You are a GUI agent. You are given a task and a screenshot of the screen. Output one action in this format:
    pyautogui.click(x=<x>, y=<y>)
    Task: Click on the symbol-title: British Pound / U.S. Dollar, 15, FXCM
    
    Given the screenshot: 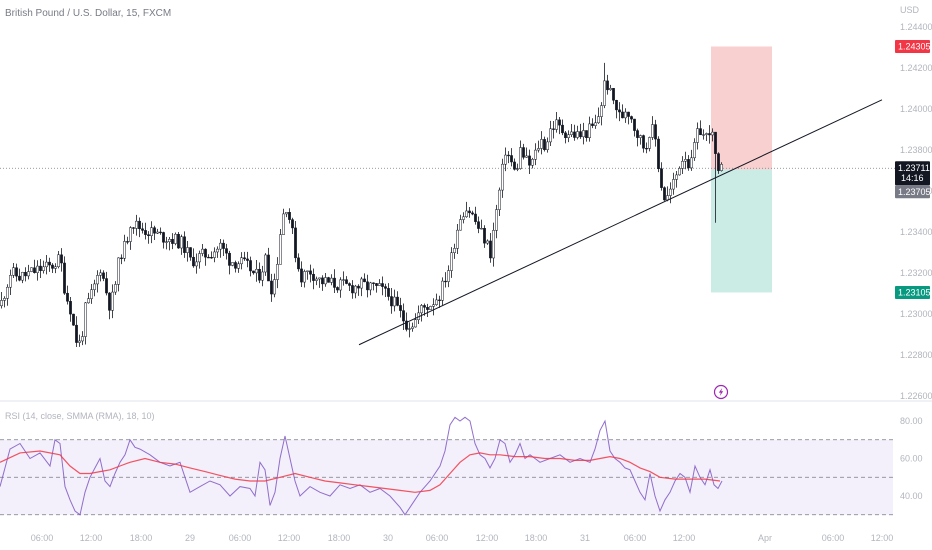 What is the action you would take?
    pyautogui.click(x=88, y=13)
    